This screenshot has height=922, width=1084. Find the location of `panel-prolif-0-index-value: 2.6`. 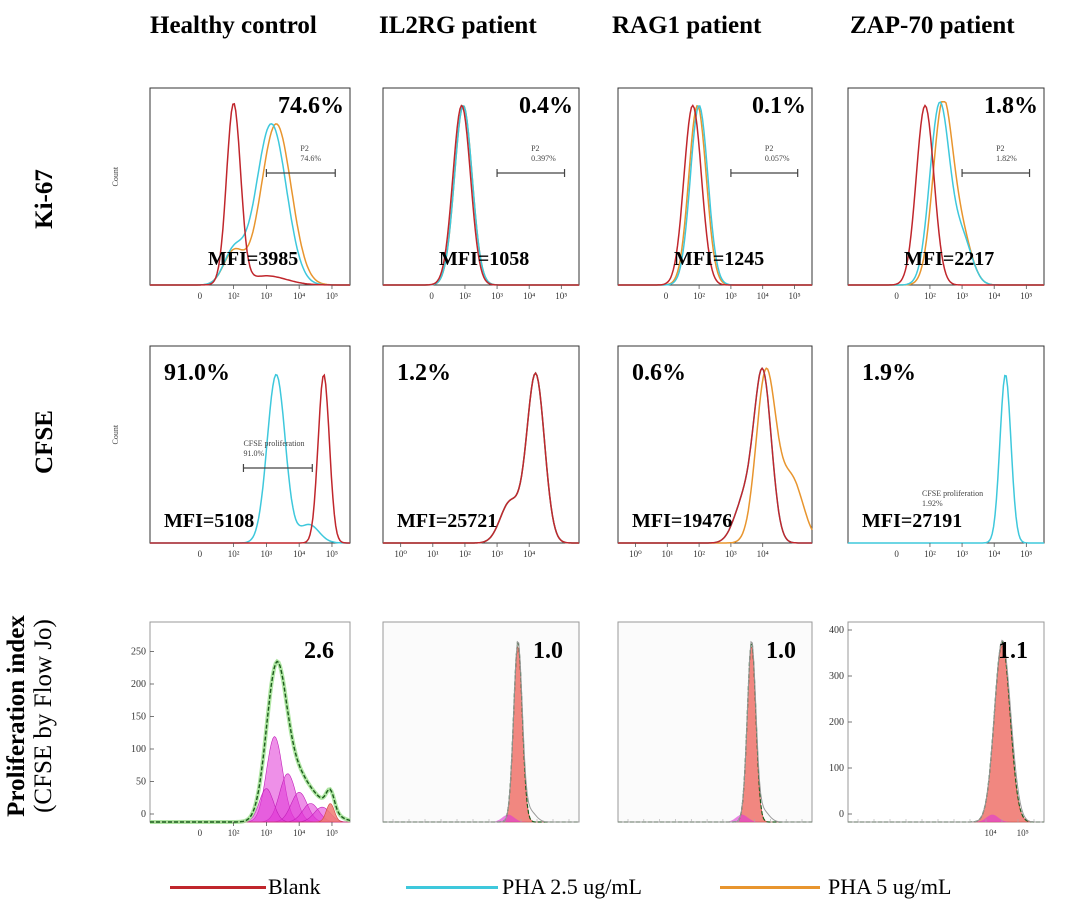

panel-prolif-0-index-value: 2.6 is located at coordinates (319, 651).